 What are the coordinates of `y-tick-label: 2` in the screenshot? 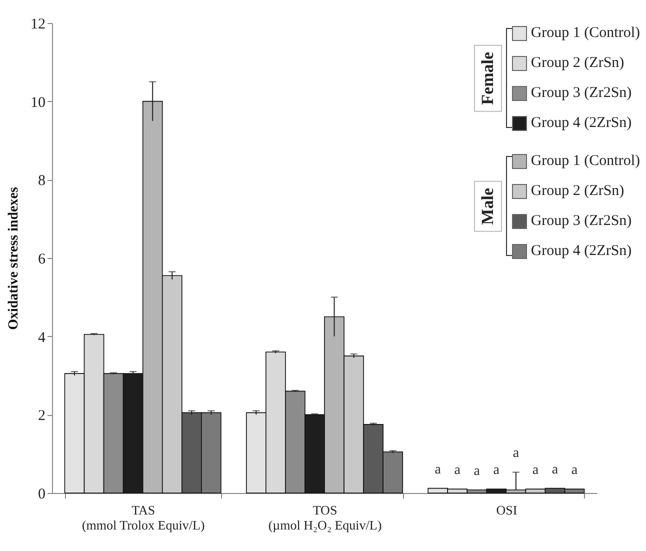 It's located at (42, 416).